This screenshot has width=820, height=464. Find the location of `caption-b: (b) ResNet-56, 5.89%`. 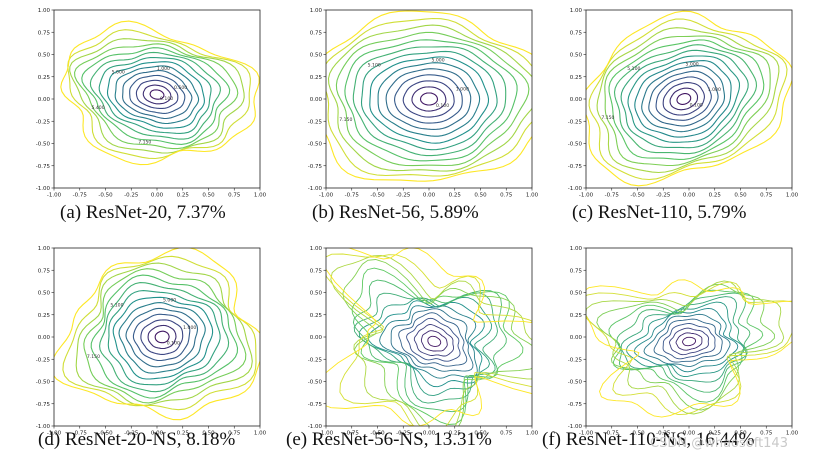

caption-b: (b) ResNet-56, 5.89% is located at coordinates (395, 212).